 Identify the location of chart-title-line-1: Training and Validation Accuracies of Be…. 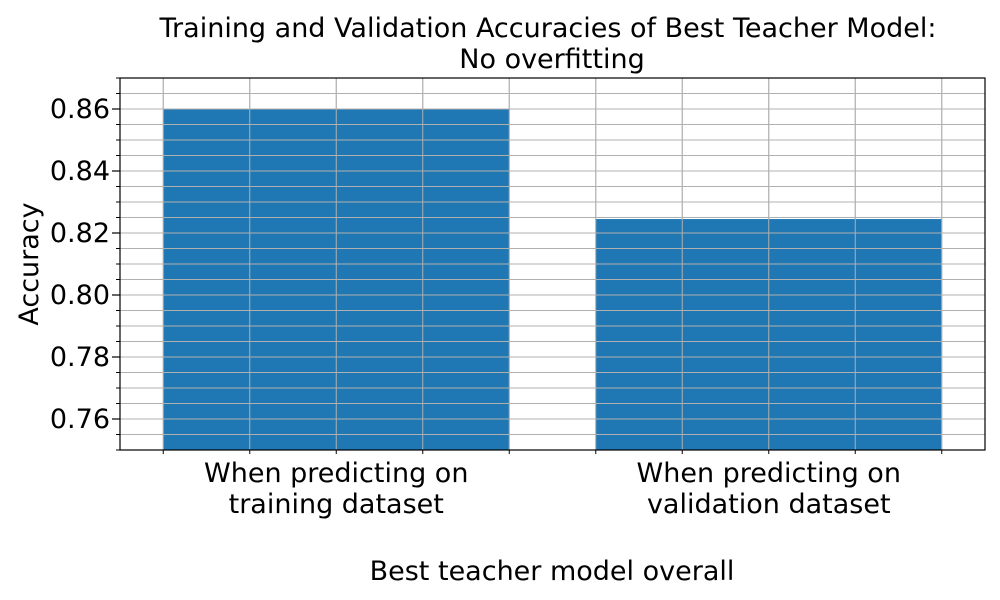
(548, 28).